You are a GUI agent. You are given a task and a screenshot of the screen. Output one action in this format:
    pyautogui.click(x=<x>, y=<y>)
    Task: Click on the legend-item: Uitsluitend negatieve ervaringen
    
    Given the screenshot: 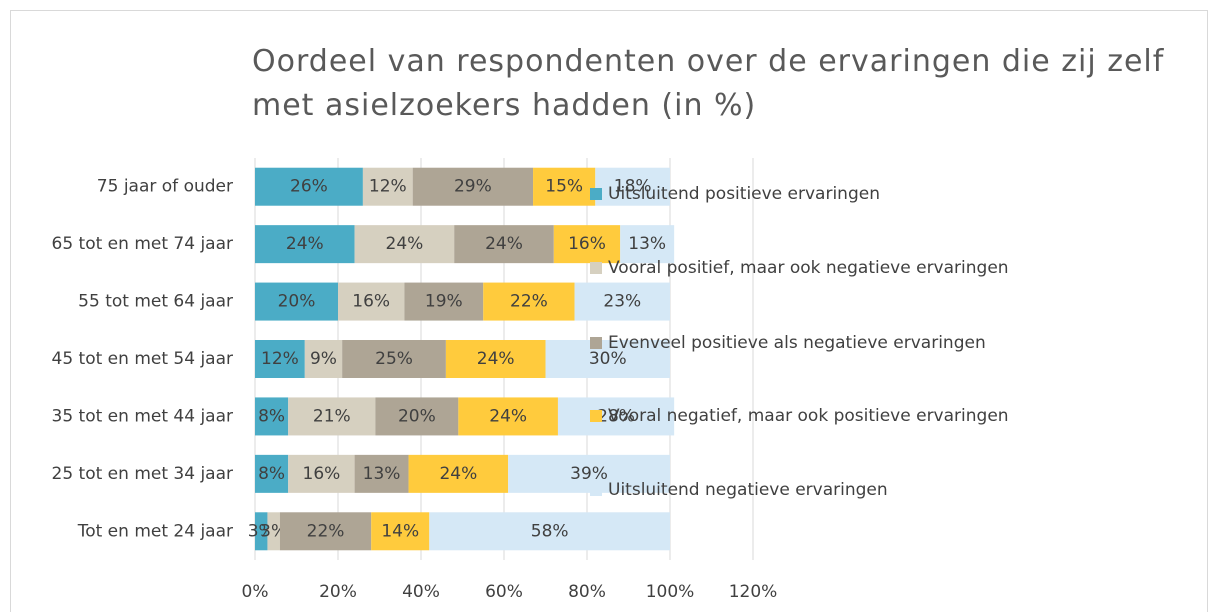 What is the action you would take?
    pyautogui.click(x=884, y=490)
    